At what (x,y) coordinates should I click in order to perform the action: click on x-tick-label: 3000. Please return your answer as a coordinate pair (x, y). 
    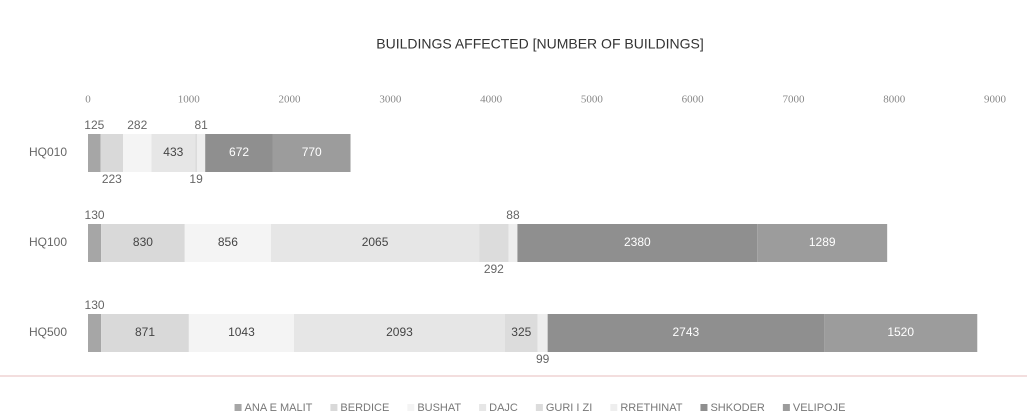
    Looking at the image, I should click on (390, 100).